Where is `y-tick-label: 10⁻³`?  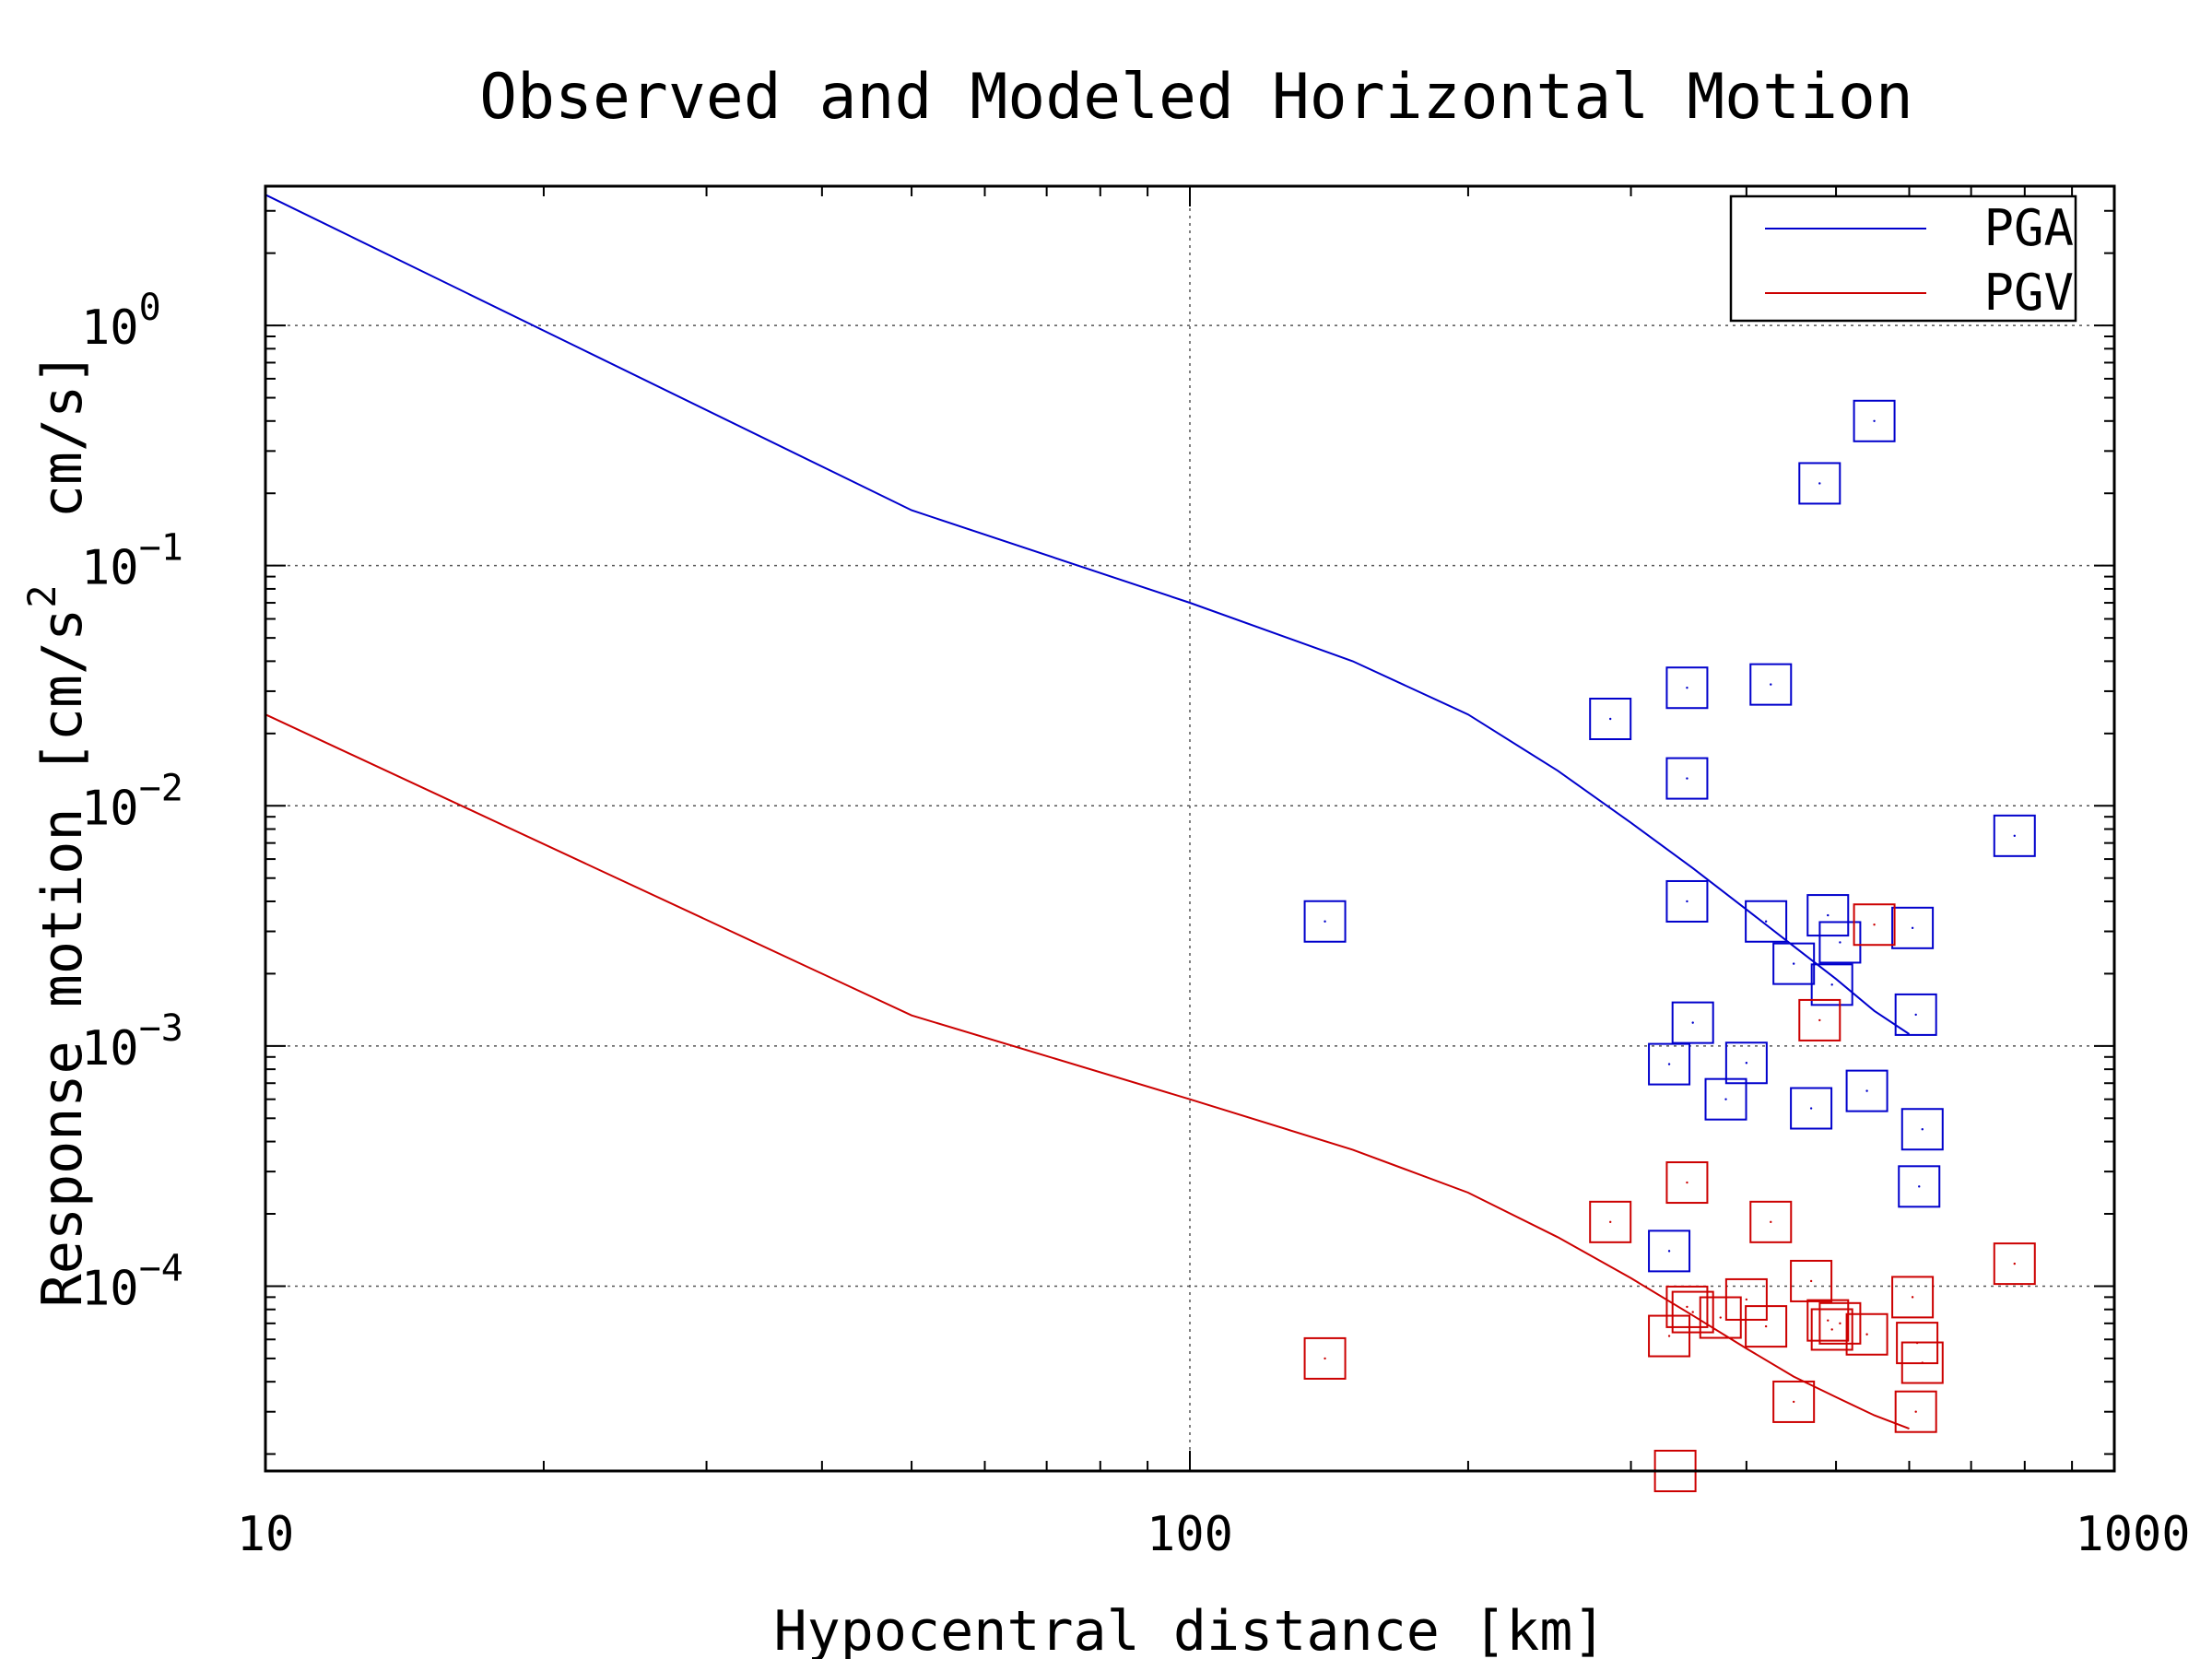
y-tick-label: 10⁻³ is located at coordinates (132, 1042).